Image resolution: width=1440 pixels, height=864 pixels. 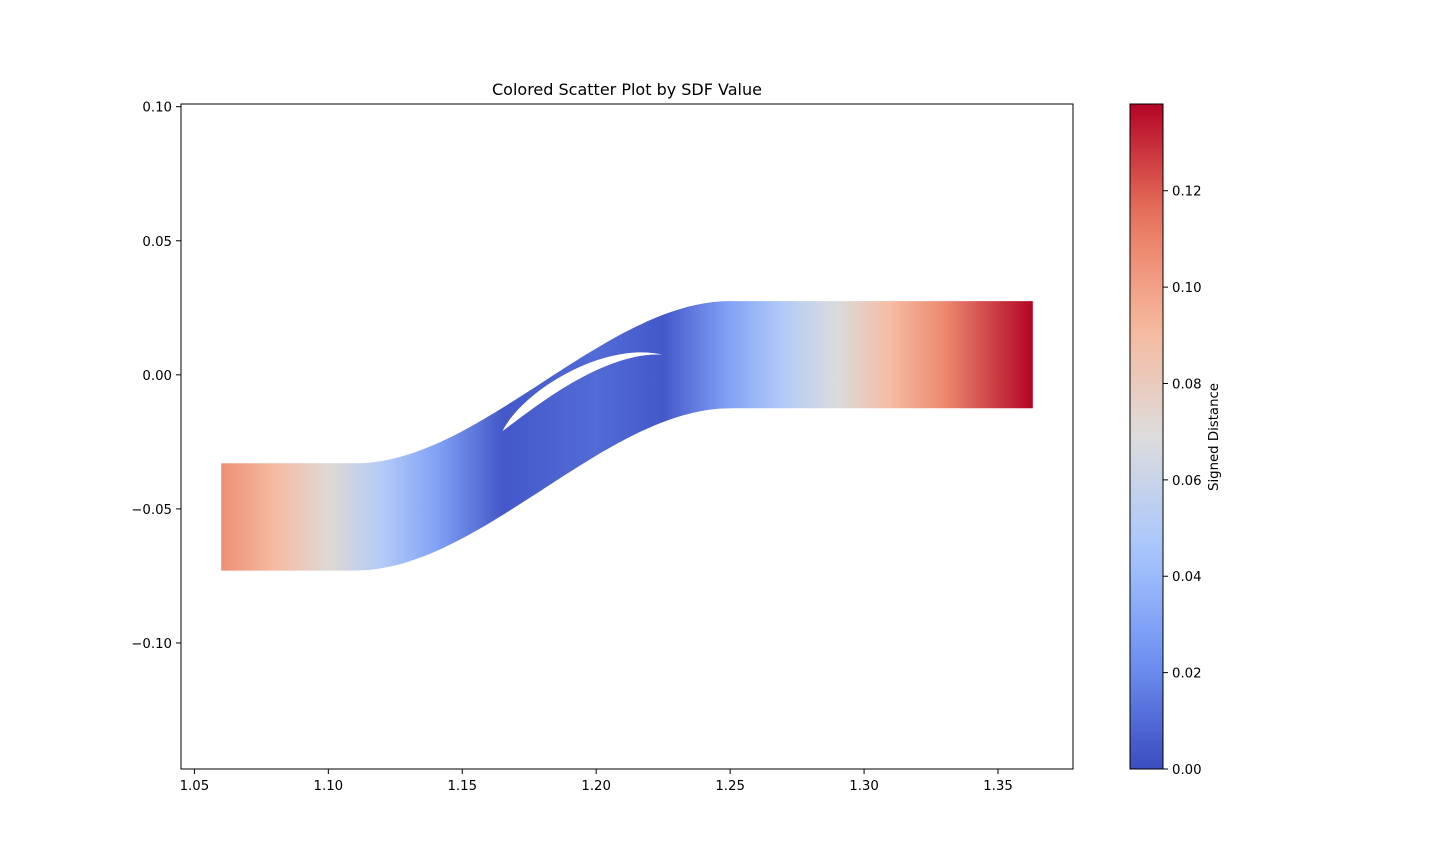 I want to click on colorbar-tick-label: 0.04, so click(x=1187, y=577).